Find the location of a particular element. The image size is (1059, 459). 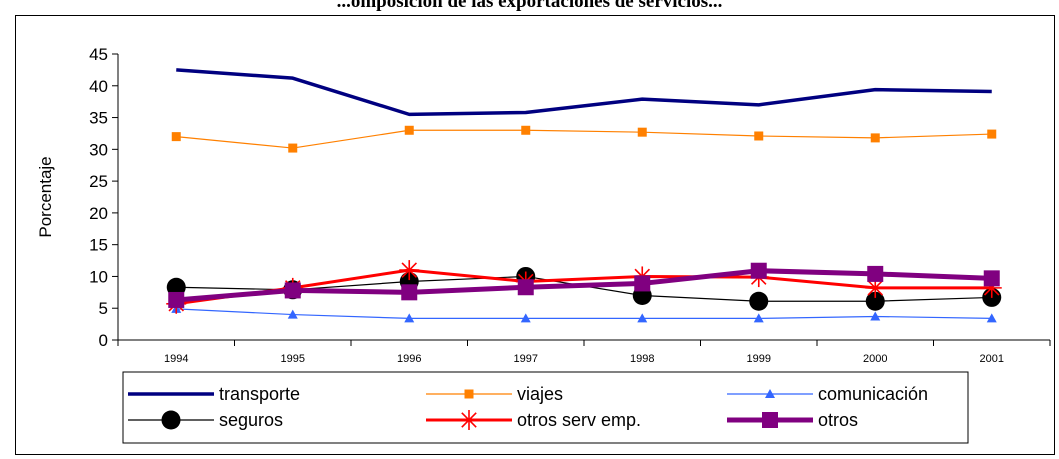

legend-label-seguros: seguros is located at coordinates (251, 420).